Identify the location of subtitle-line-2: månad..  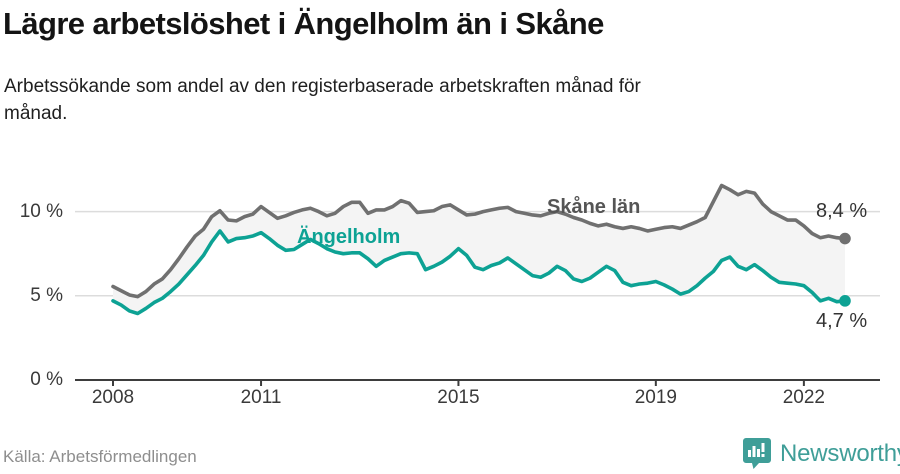
(36, 113).